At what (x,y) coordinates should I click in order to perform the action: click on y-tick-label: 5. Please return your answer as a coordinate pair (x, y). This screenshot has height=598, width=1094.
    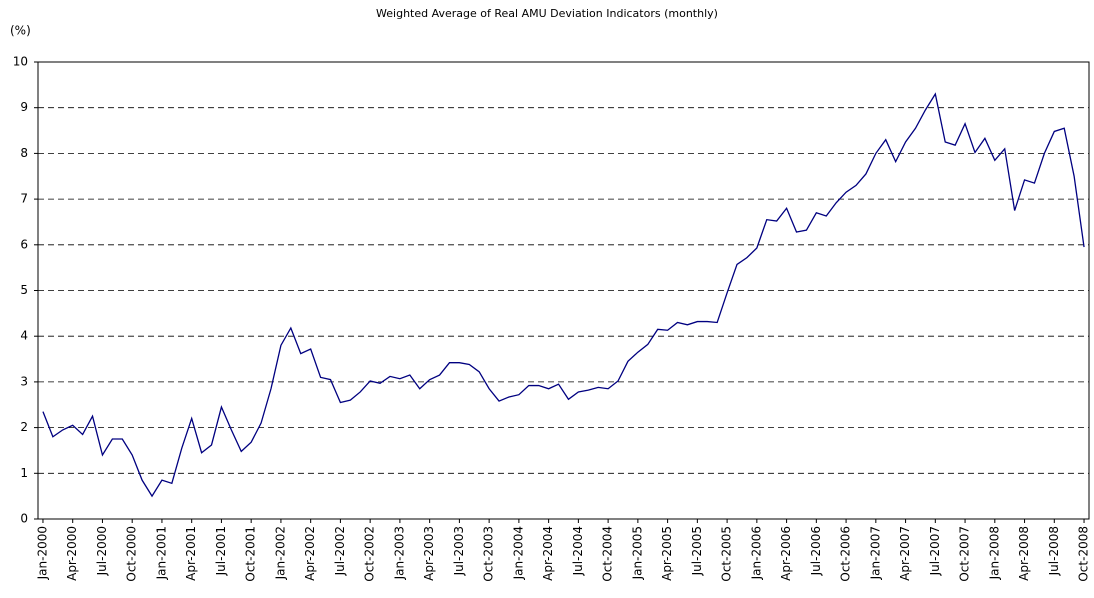
    Looking at the image, I should click on (24, 290).